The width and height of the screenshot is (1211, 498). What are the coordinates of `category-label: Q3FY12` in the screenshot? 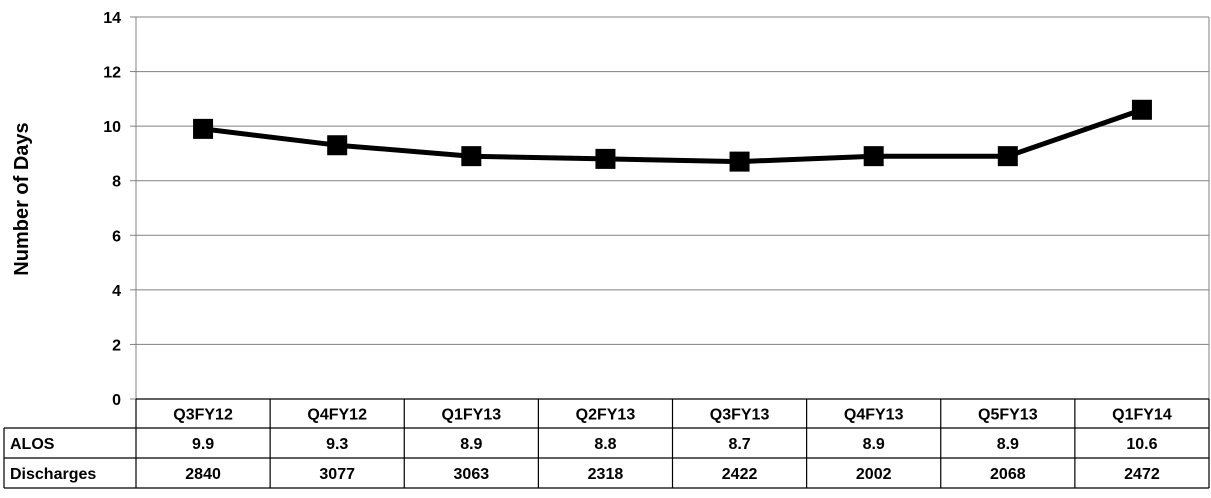 It's located at (203, 415).